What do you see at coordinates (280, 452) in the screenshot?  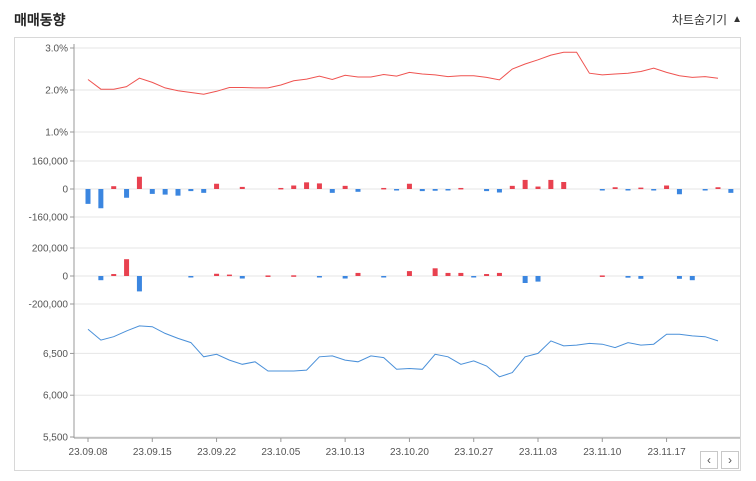 I see `x-tick-label: 23.10.05` at bounding box center [280, 452].